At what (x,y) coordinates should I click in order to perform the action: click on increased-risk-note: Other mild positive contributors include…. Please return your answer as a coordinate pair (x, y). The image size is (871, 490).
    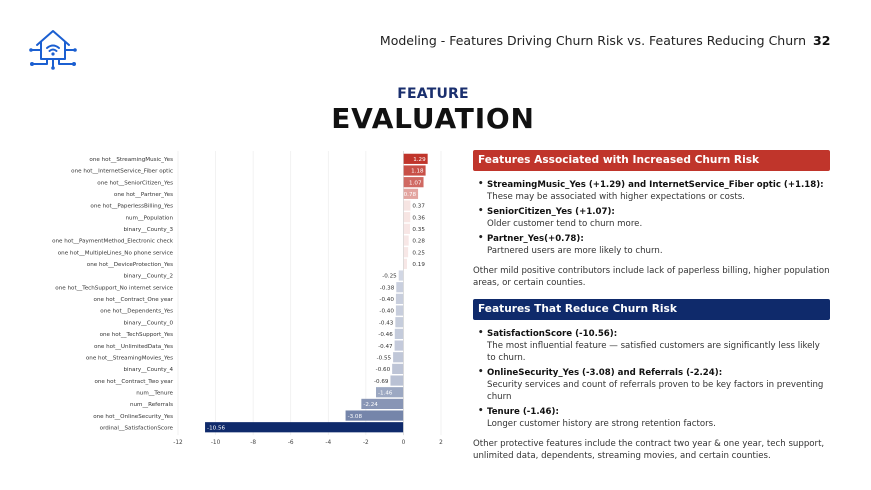
    Looking at the image, I should click on (651, 277).